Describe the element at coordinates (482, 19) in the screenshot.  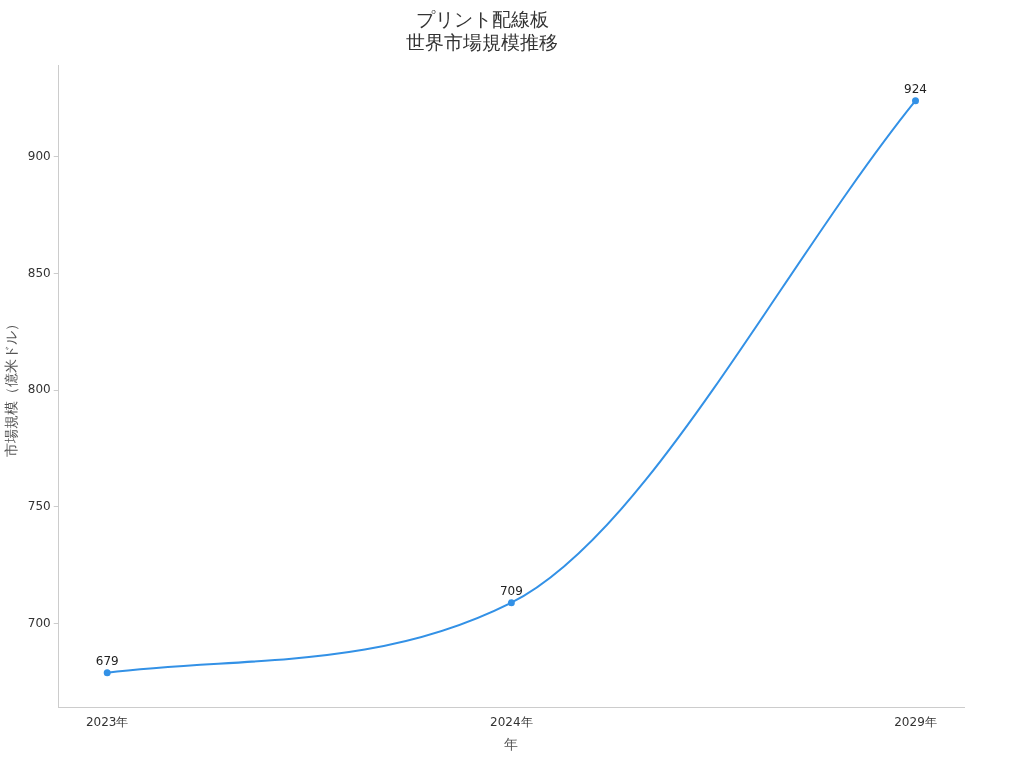
I see `chart-title: プリント配線板` at that location.